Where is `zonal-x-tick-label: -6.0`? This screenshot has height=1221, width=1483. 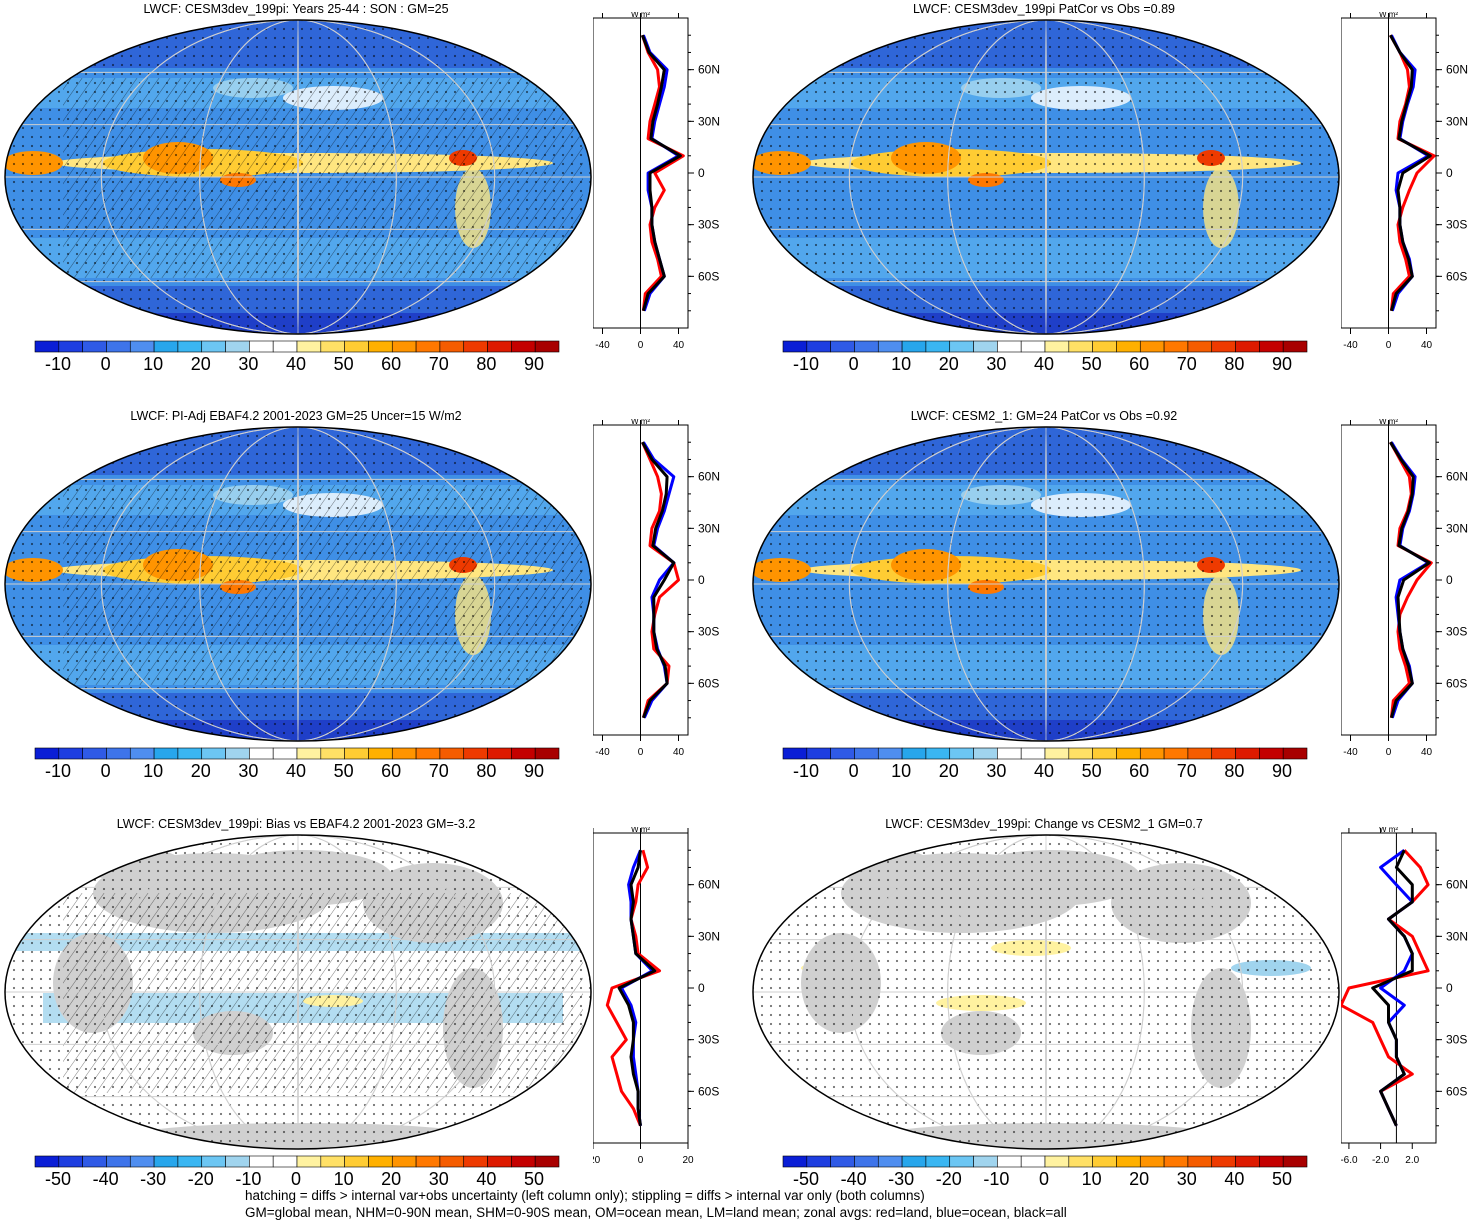 zonal-x-tick-label: -6.0 is located at coordinates (1349, 1160).